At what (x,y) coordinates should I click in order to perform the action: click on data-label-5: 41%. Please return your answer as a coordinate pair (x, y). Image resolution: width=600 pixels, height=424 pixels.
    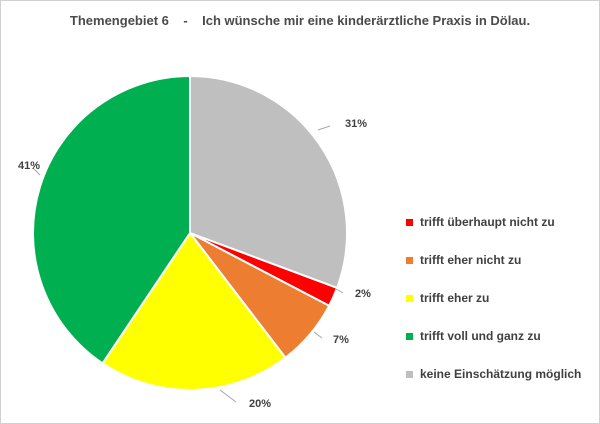
    Looking at the image, I should click on (29, 166).